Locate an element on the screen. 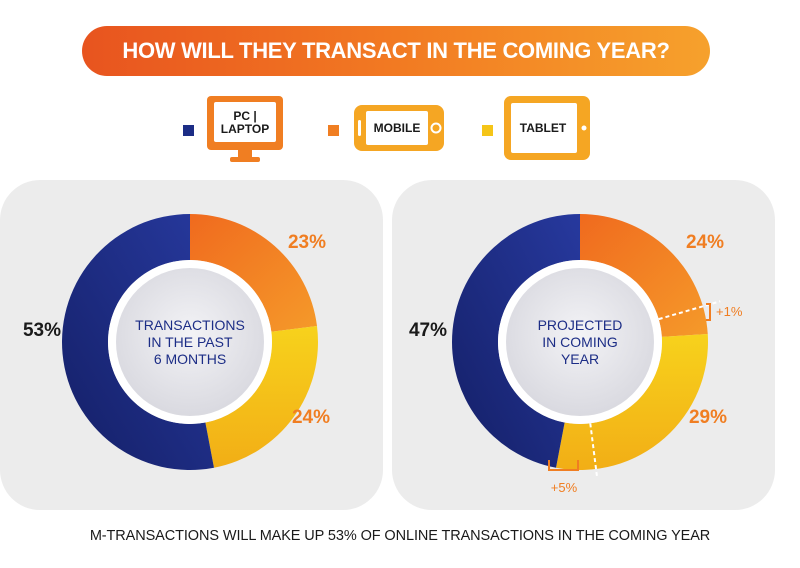 The image size is (800, 568). donut-0-center-label-line: IN THE PAST is located at coordinates (190, 342).